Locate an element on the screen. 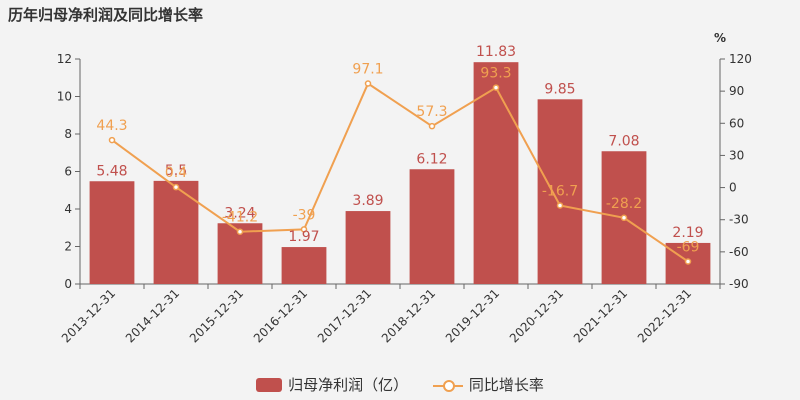 This screenshot has height=400, width=800. x-tick-label: 2016-12-31 is located at coordinates (280, 315).